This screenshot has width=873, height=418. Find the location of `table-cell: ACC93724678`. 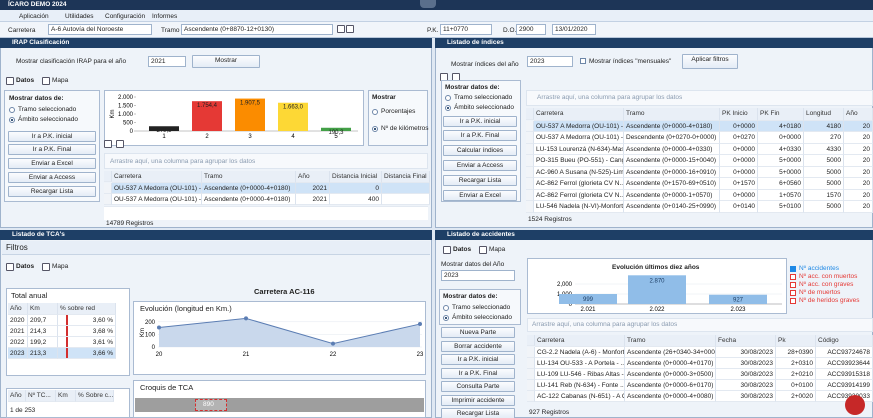

table-cell: ACC93724678 is located at coordinates (844, 352).